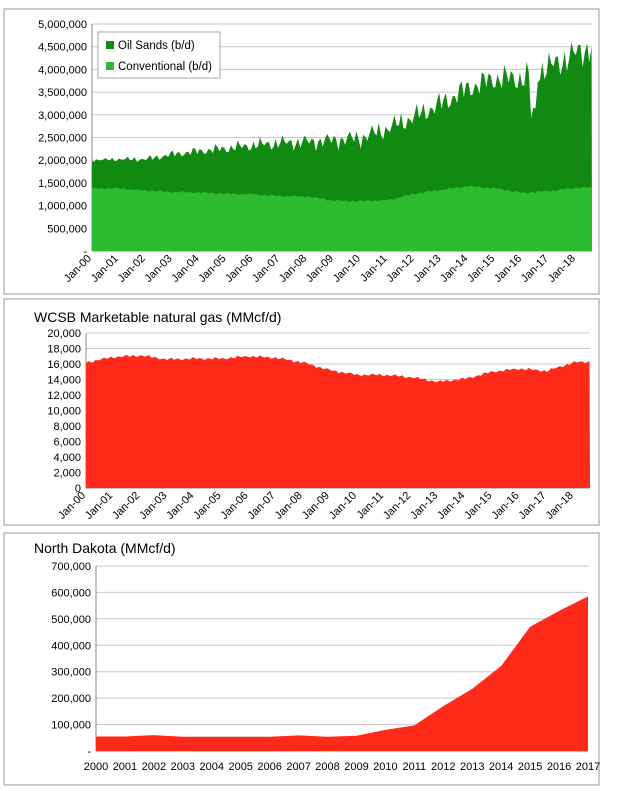  What do you see at coordinates (67, 229) in the screenshot?
I see `oil-ytick-label: 500,000` at bounding box center [67, 229].